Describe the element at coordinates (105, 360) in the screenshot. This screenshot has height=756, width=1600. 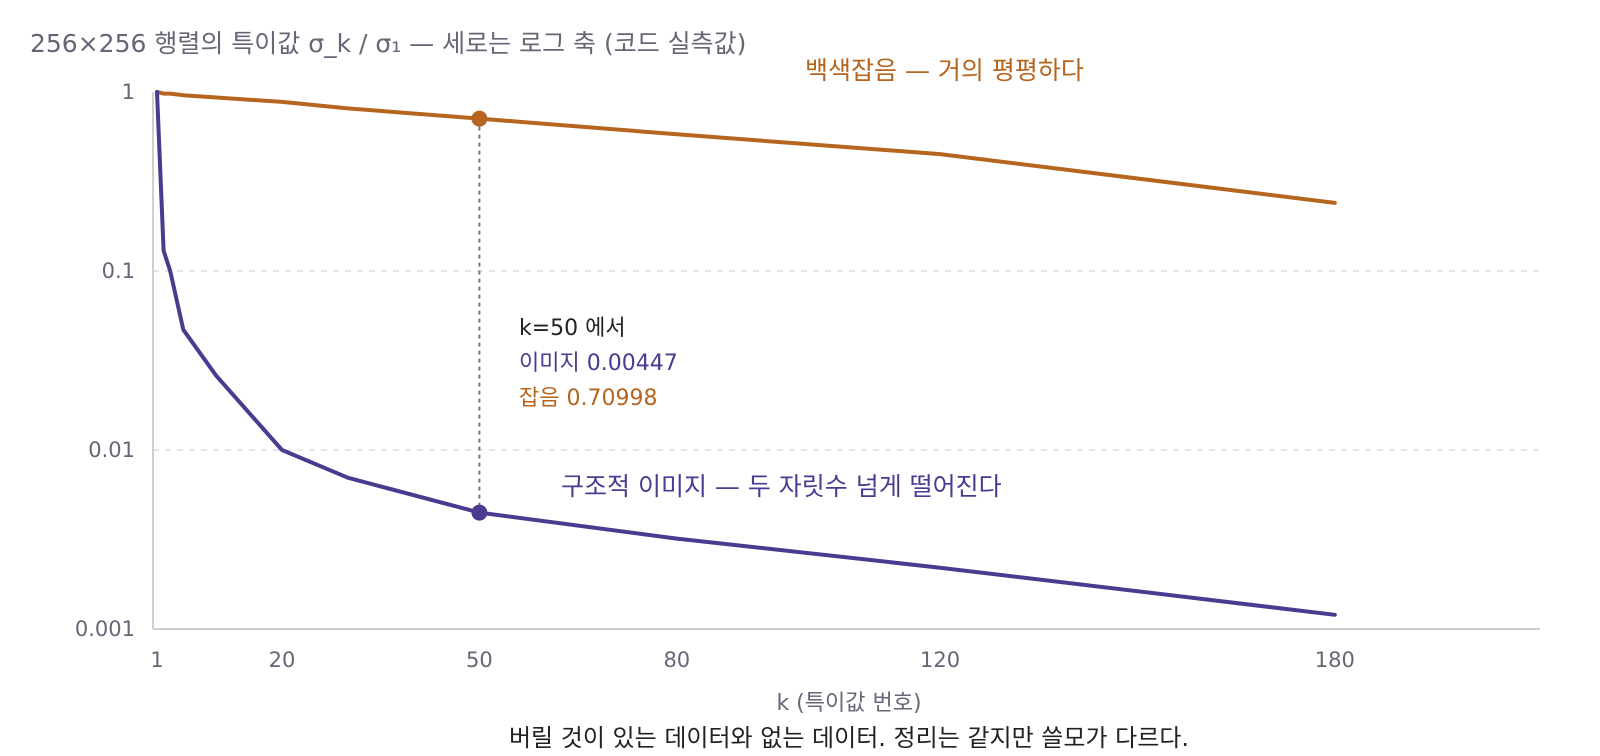
I see `y-tick-labels: 1 0.1 0.01 0.001` at that location.